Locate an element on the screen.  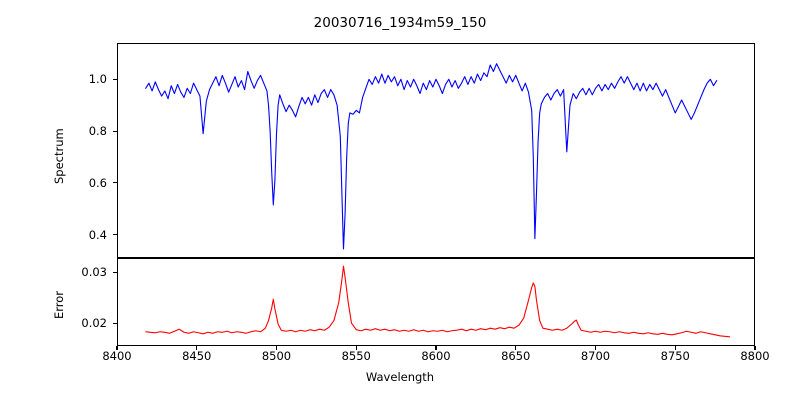
x-tick-label: 8750 is located at coordinates (675, 356).